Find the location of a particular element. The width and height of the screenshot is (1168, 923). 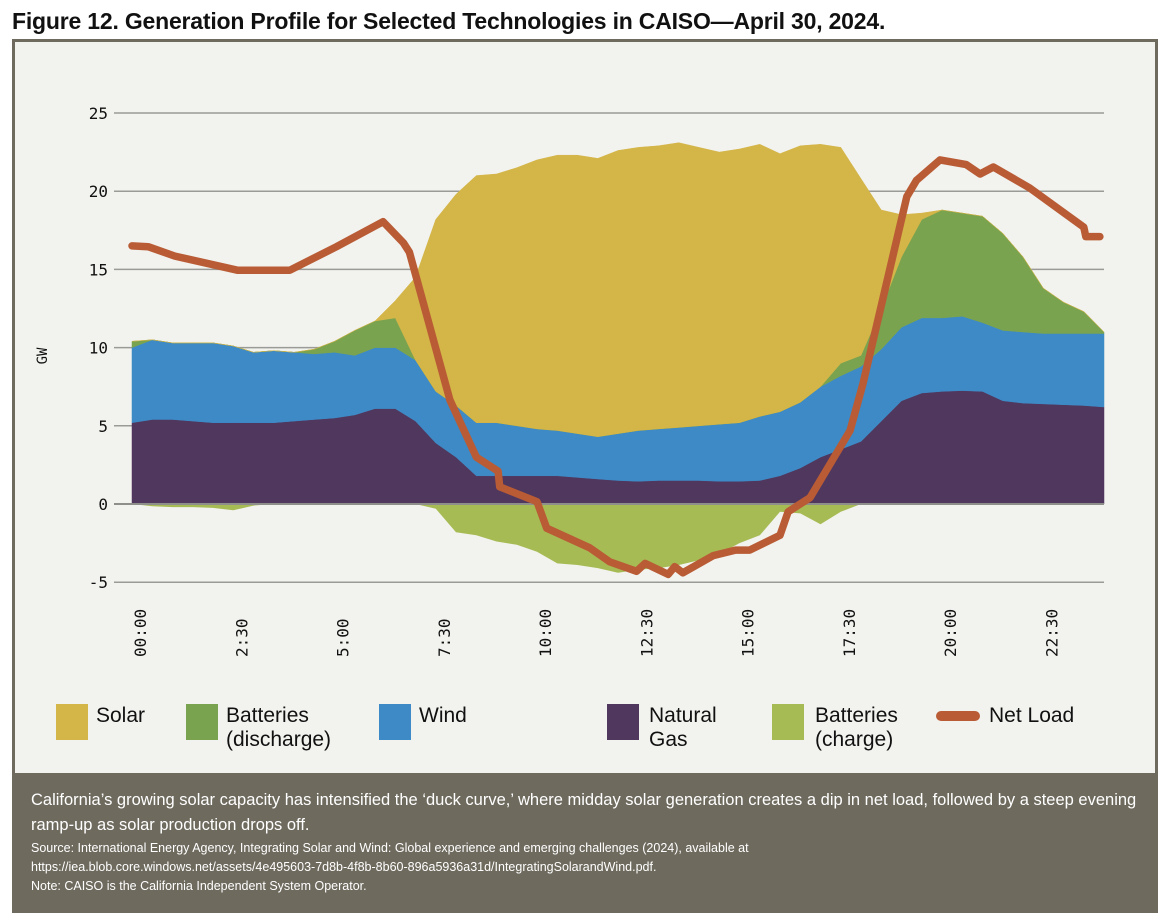

legend-item-batteries-charge: Batteries (charge) is located at coordinates (835, 728).